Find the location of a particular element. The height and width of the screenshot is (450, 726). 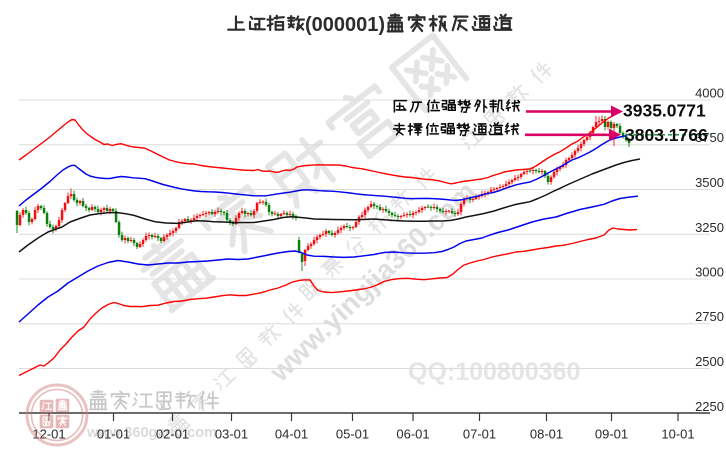

svg-text: 3250 is located at coordinates (709, 227).